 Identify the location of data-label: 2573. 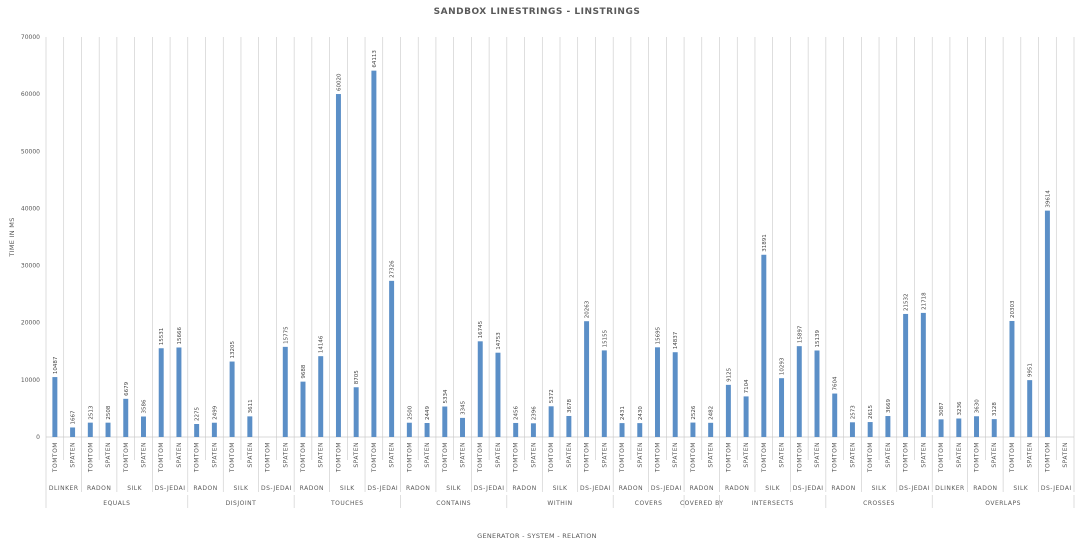
(853, 412).